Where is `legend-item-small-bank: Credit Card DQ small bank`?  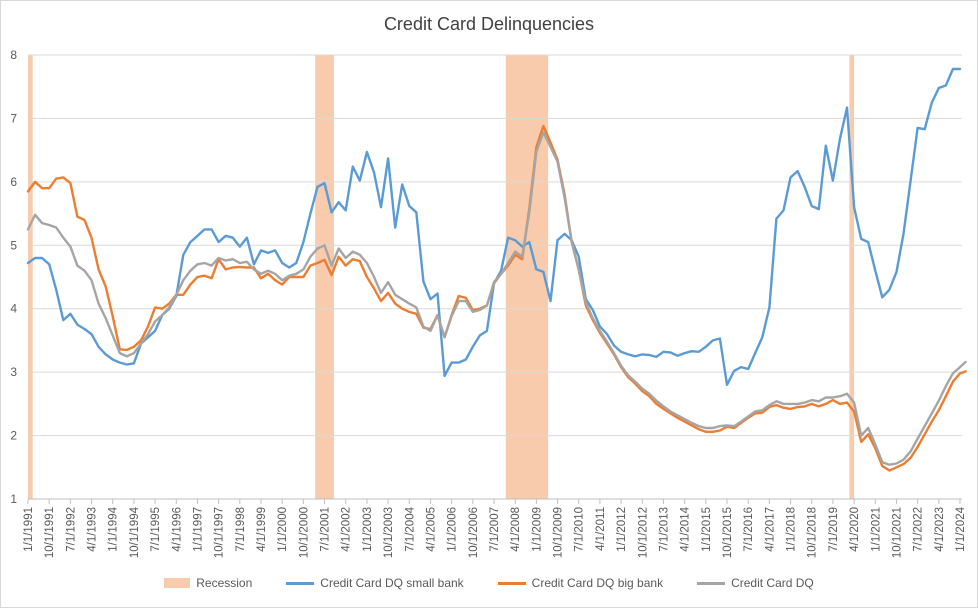 legend-item-small-bank: Credit Card DQ small bank is located at coordinates (375, 583).